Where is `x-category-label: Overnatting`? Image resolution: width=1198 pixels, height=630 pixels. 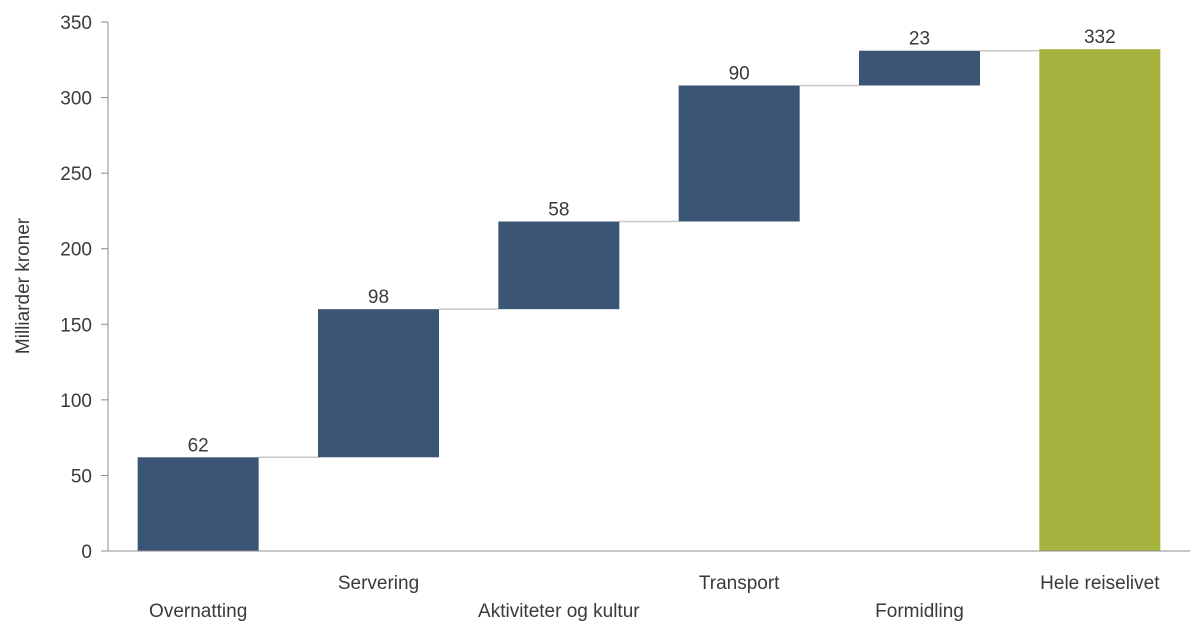 x-category-label: Overnatting is located at coordinates (198, 611).